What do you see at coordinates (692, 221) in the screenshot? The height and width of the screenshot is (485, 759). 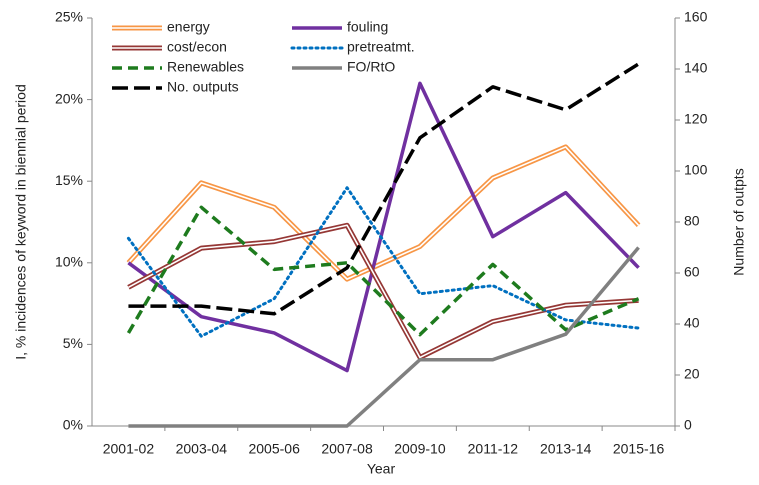 I see `y2-tick-label: 80` at bounding box center [692, 221].